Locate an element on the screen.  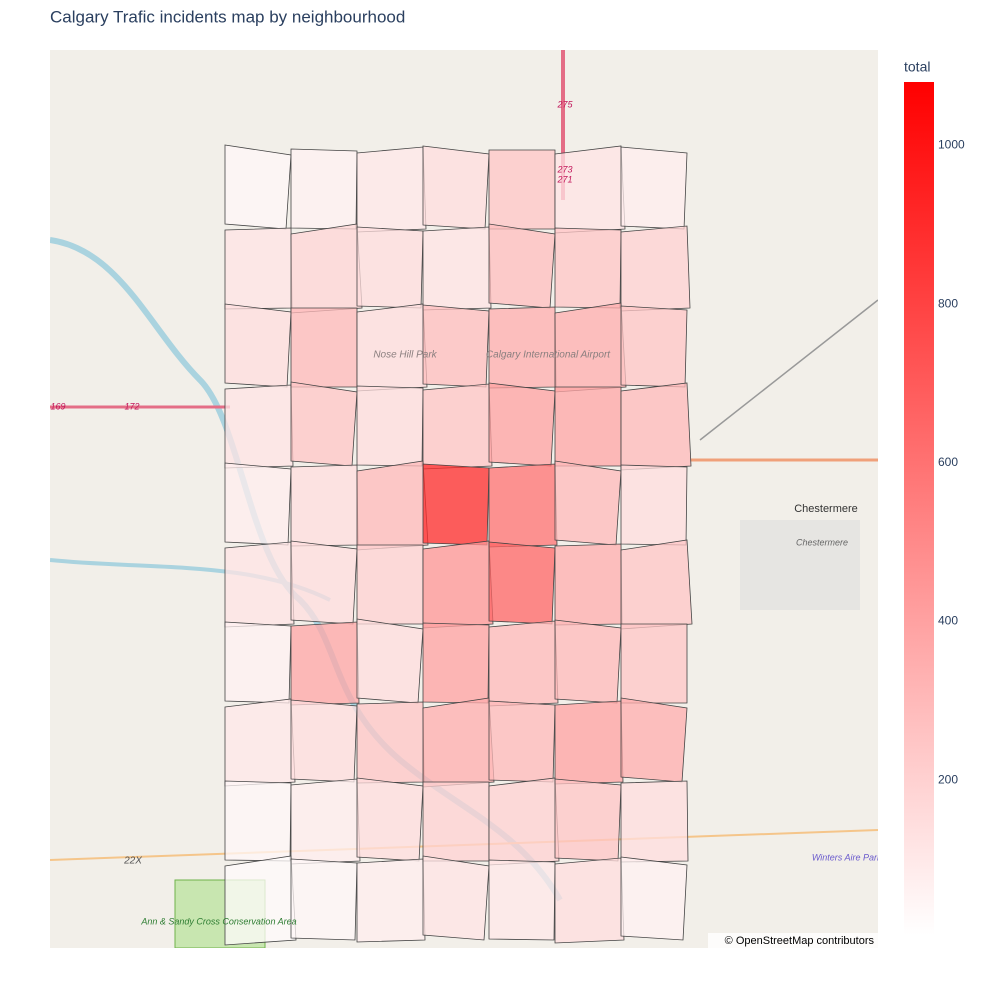
attribution-bg is located at coordinates (793, 940).